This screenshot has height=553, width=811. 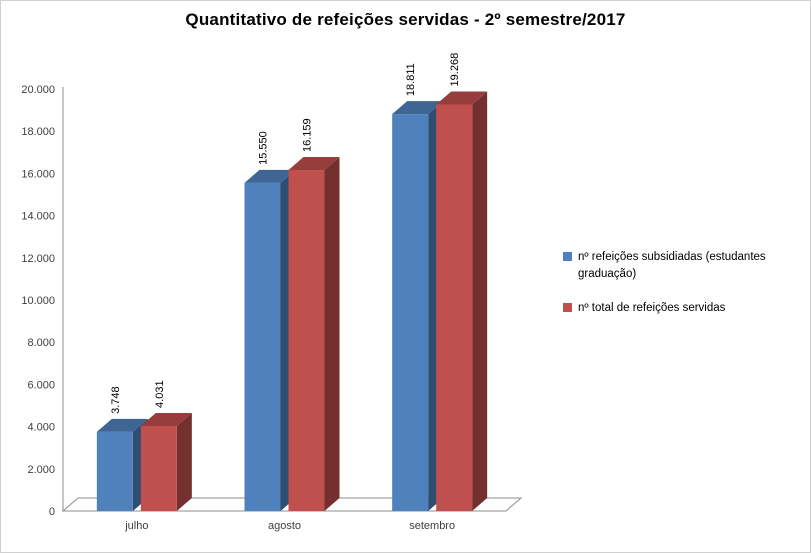 I want to click on bar-value-label: 4.031, so click(x=160, y=394).